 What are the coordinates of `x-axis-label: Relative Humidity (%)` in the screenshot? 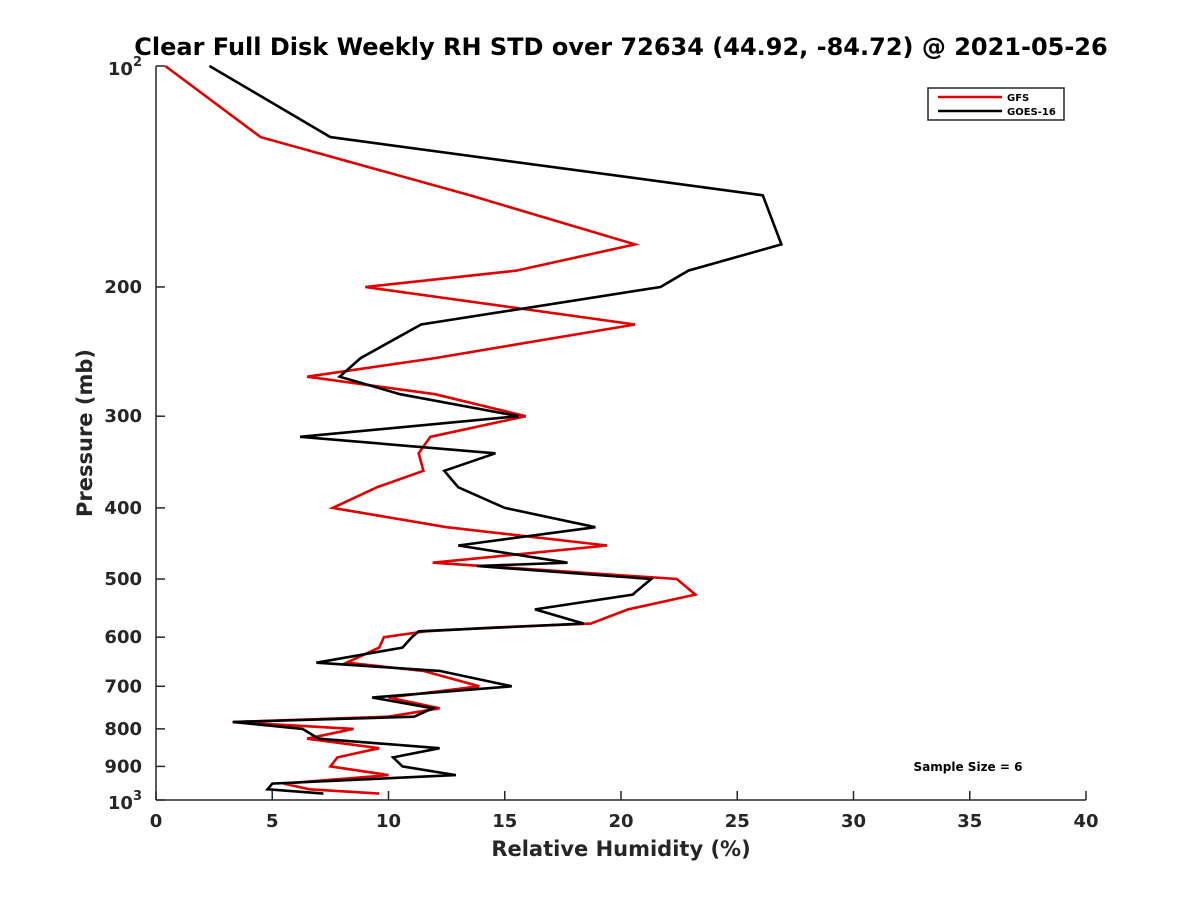 It's located at (620, 849).